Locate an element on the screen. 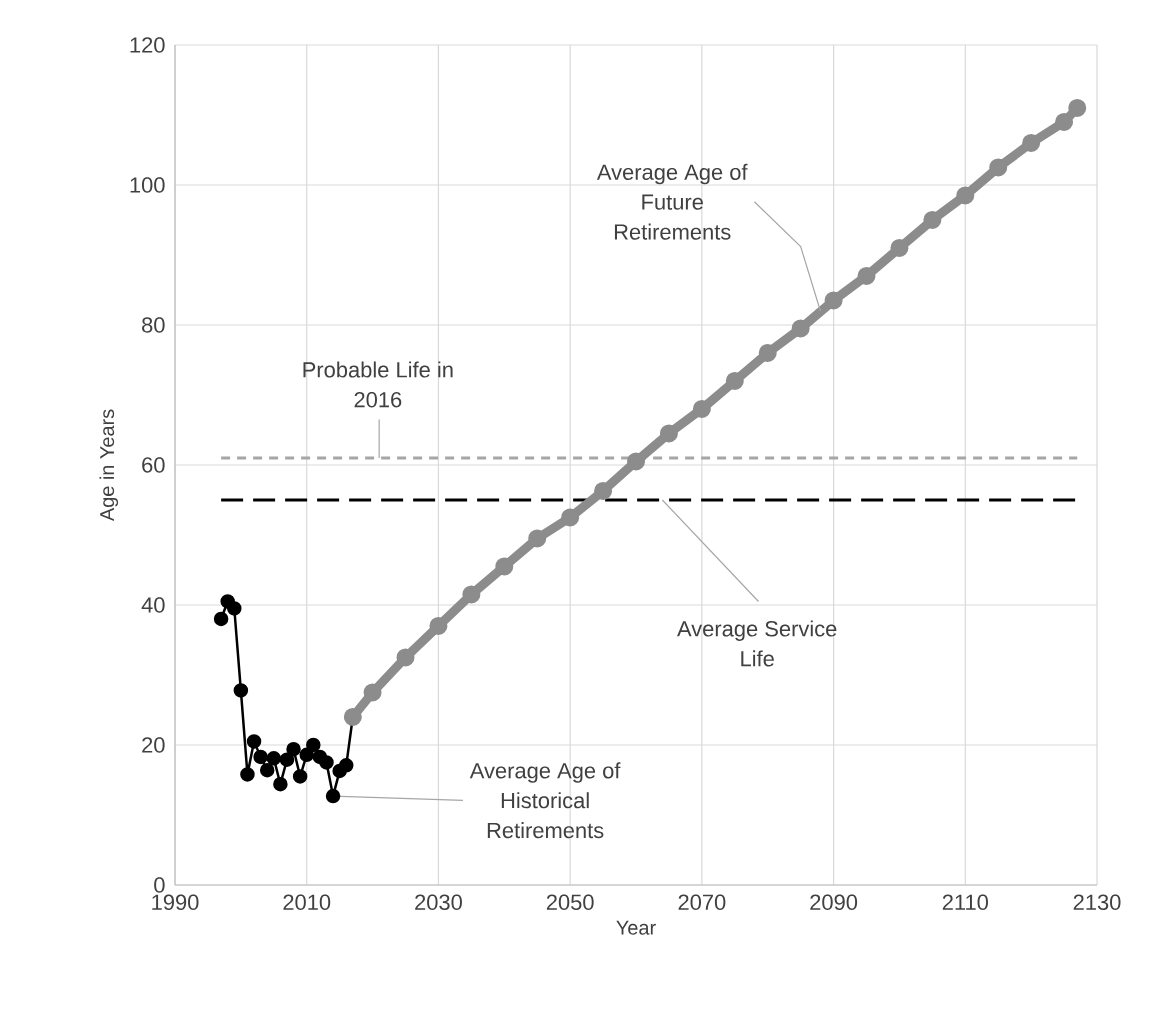  ref-line-label: Probable Life in 2016 is located at coordinates (378, 384).